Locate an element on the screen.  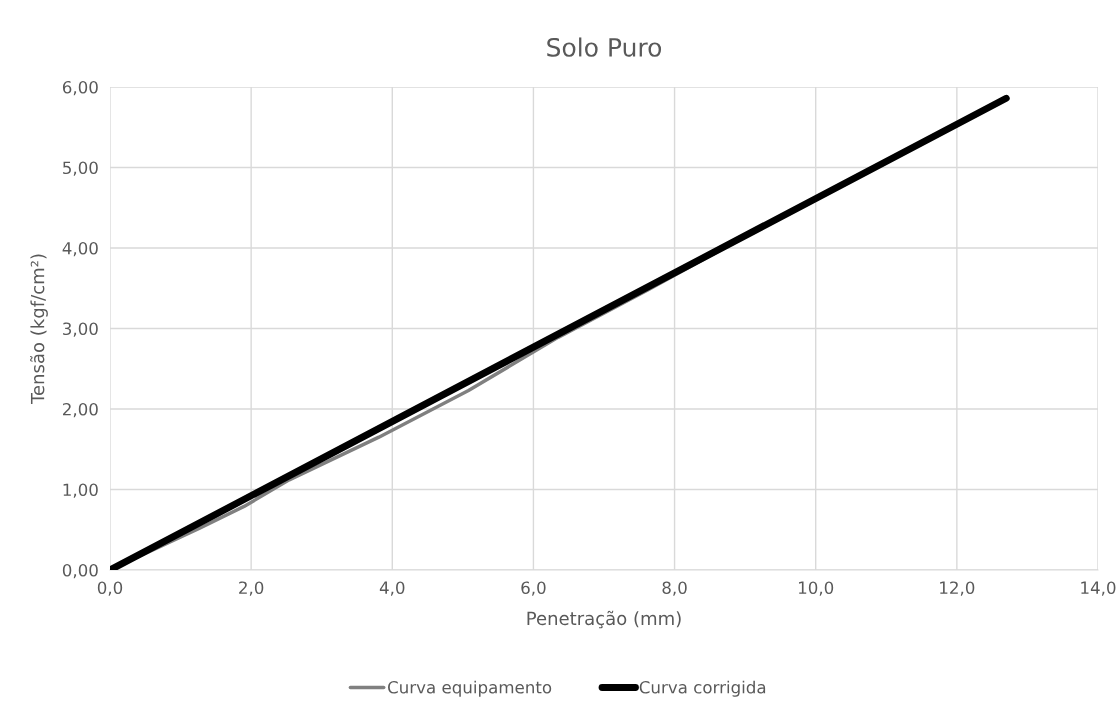
y-tick-label: 5,00 is located at coordinates (80, 168).